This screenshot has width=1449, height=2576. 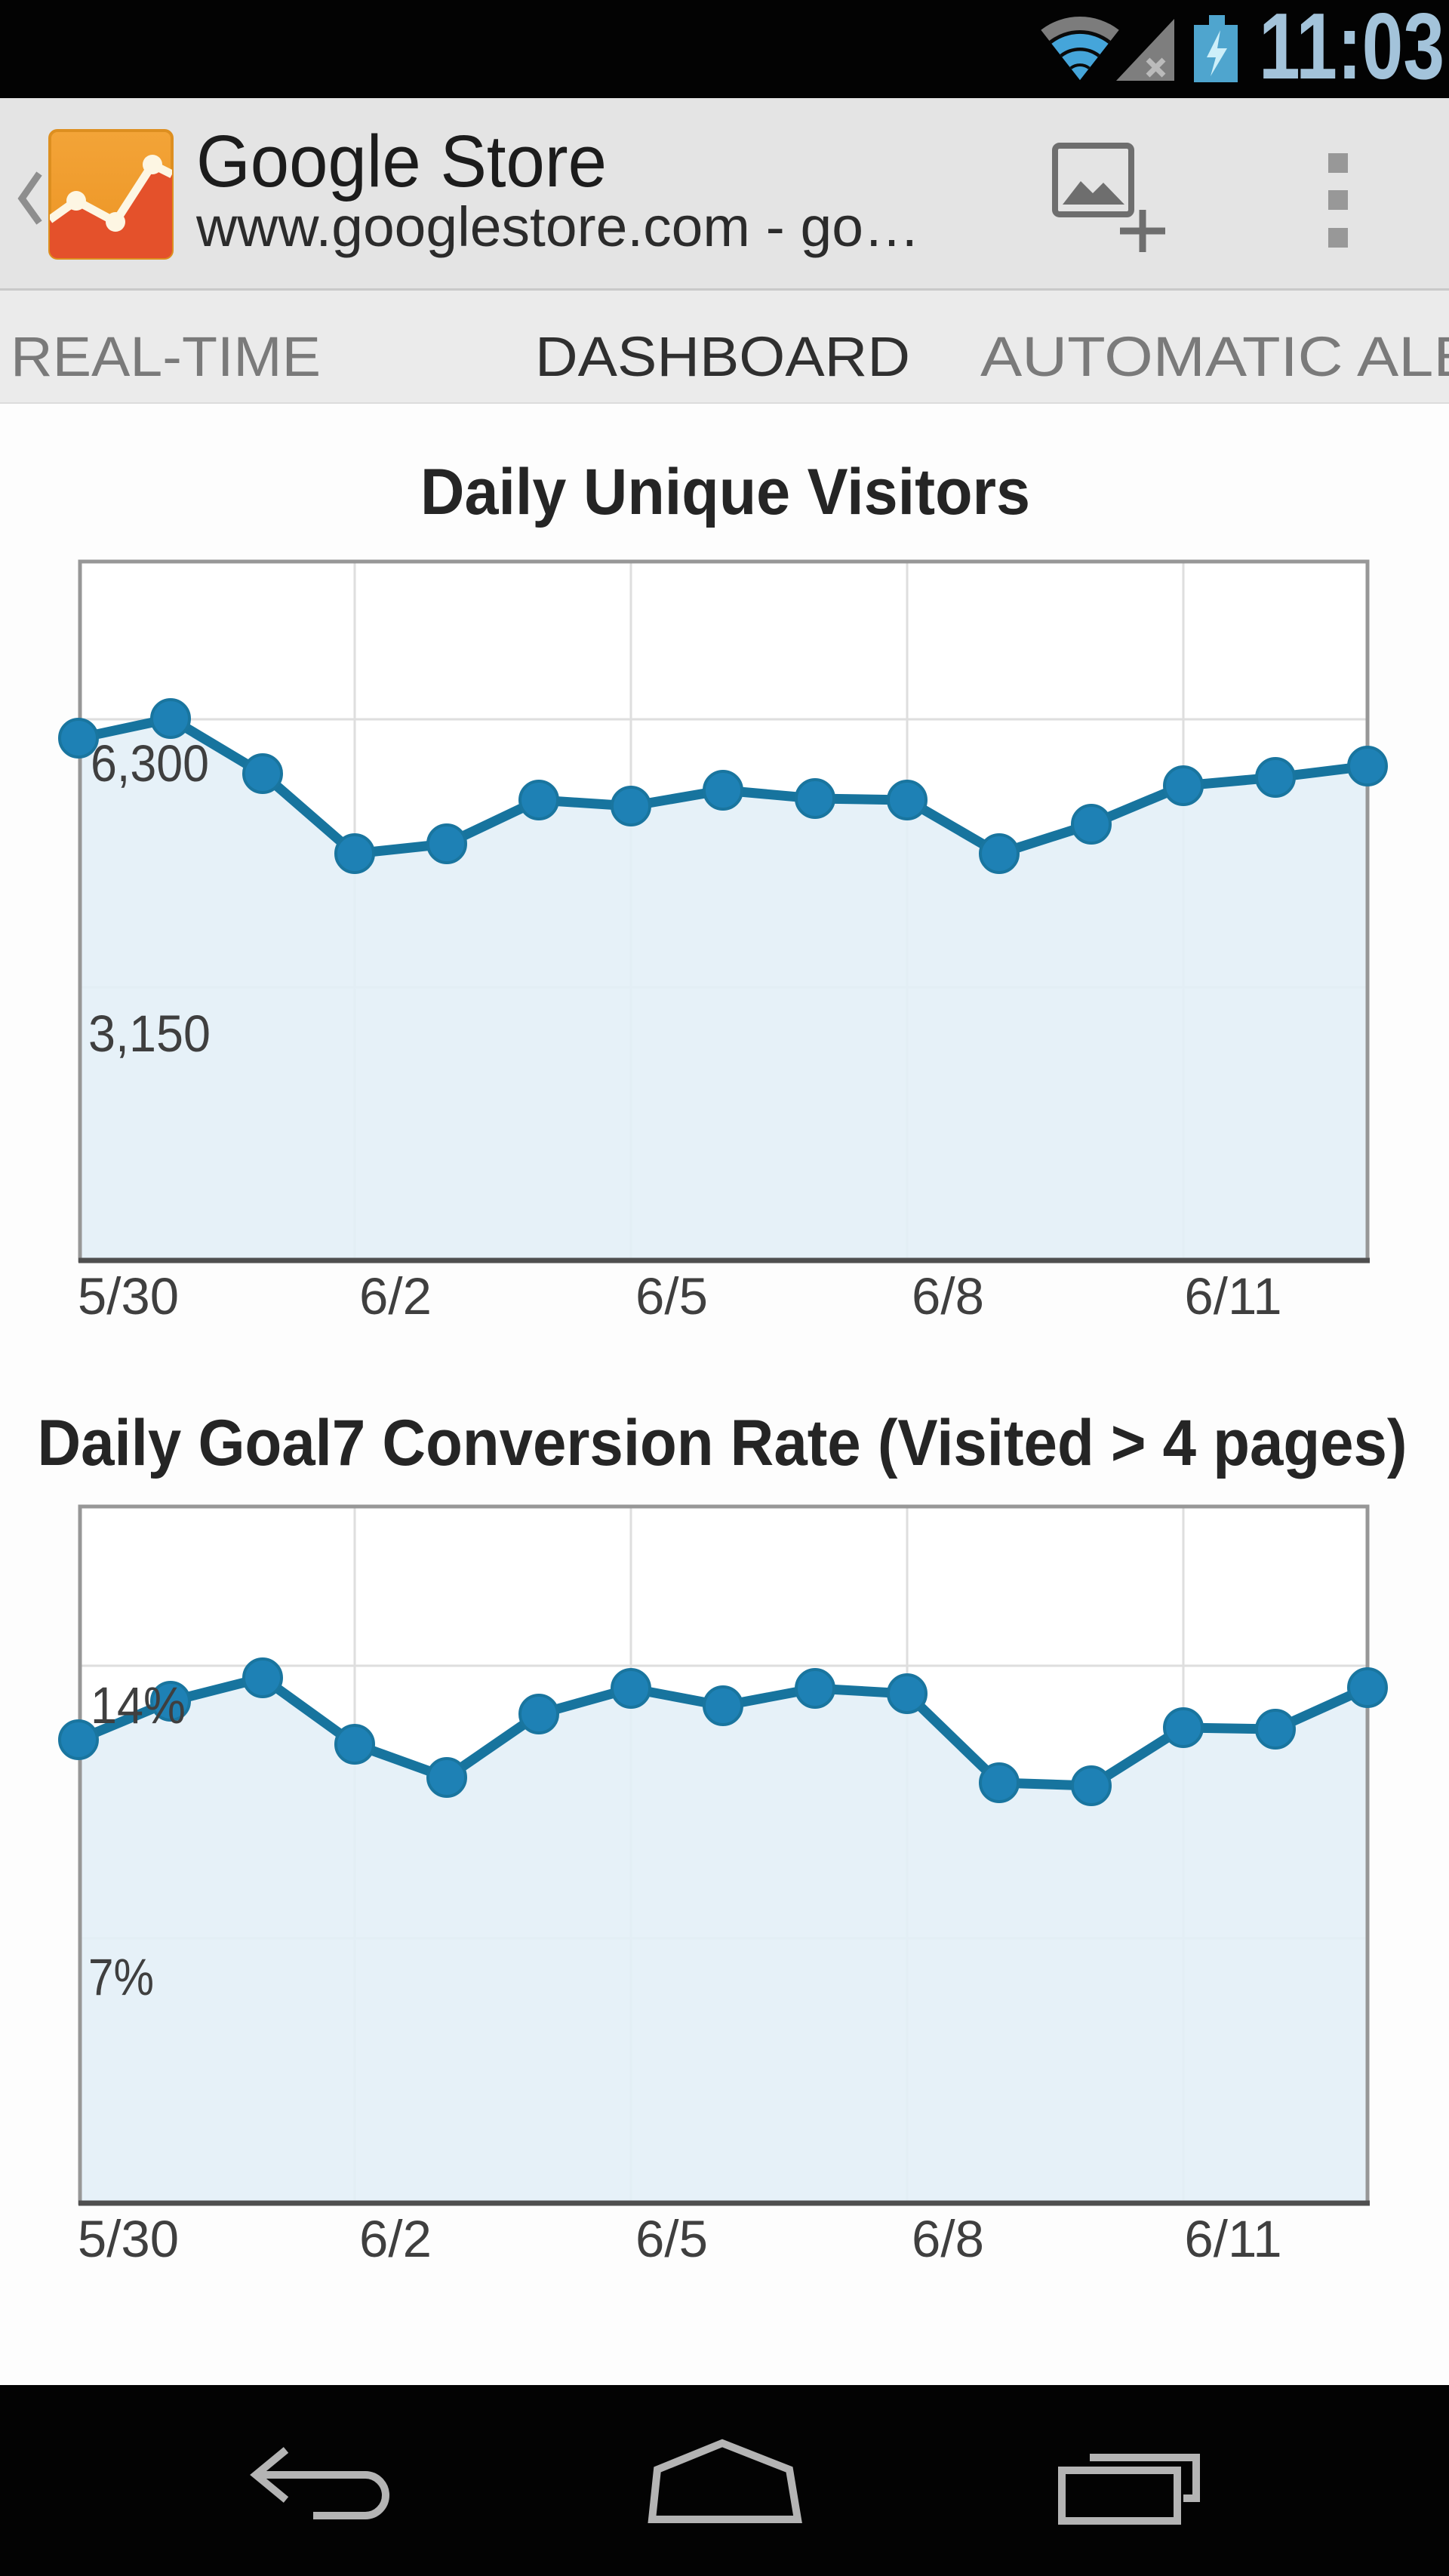 What do you see at coordinates (725, 492) in the screenshot?
I see `svg-text: Daily Unique Visitors` at bounding box center [725, 492].